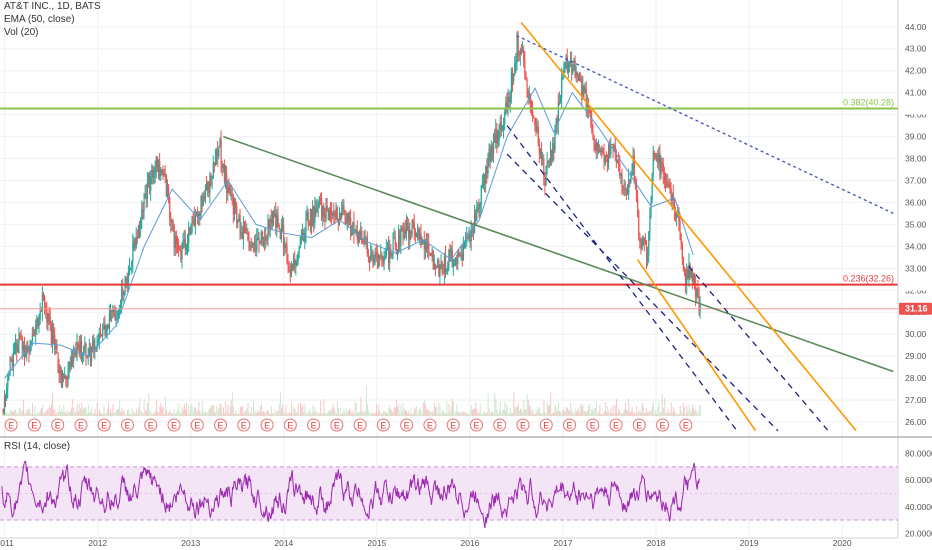 Image resolution: width=932 pixels, height=550 pixels. Describe the element at coordinates (267, 426) in the screenshot. I see `earnings-marker-label: E` at that location.